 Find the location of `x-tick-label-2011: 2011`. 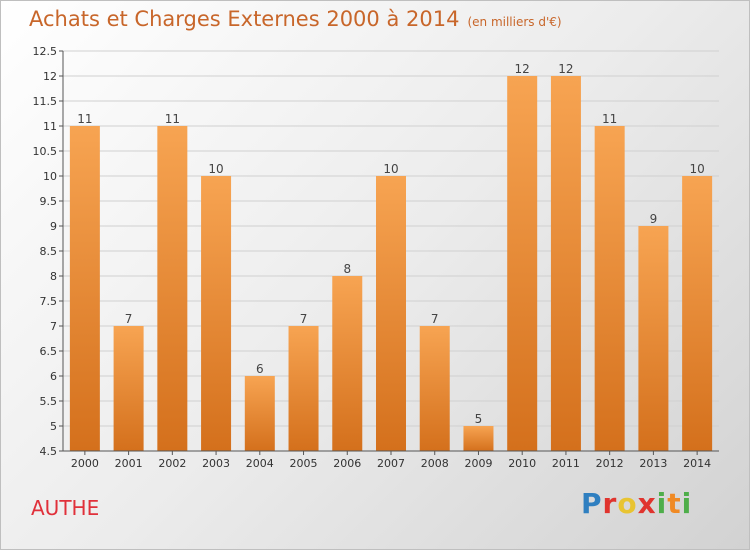

x-tick-label-2011: 2011 is located at coordinates (566, 463).